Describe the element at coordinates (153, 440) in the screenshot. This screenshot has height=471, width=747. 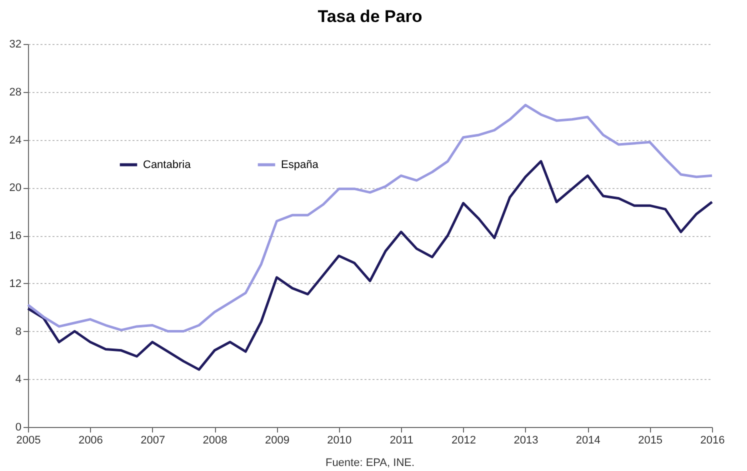
I see `x-tick-label: 2007` at that location.